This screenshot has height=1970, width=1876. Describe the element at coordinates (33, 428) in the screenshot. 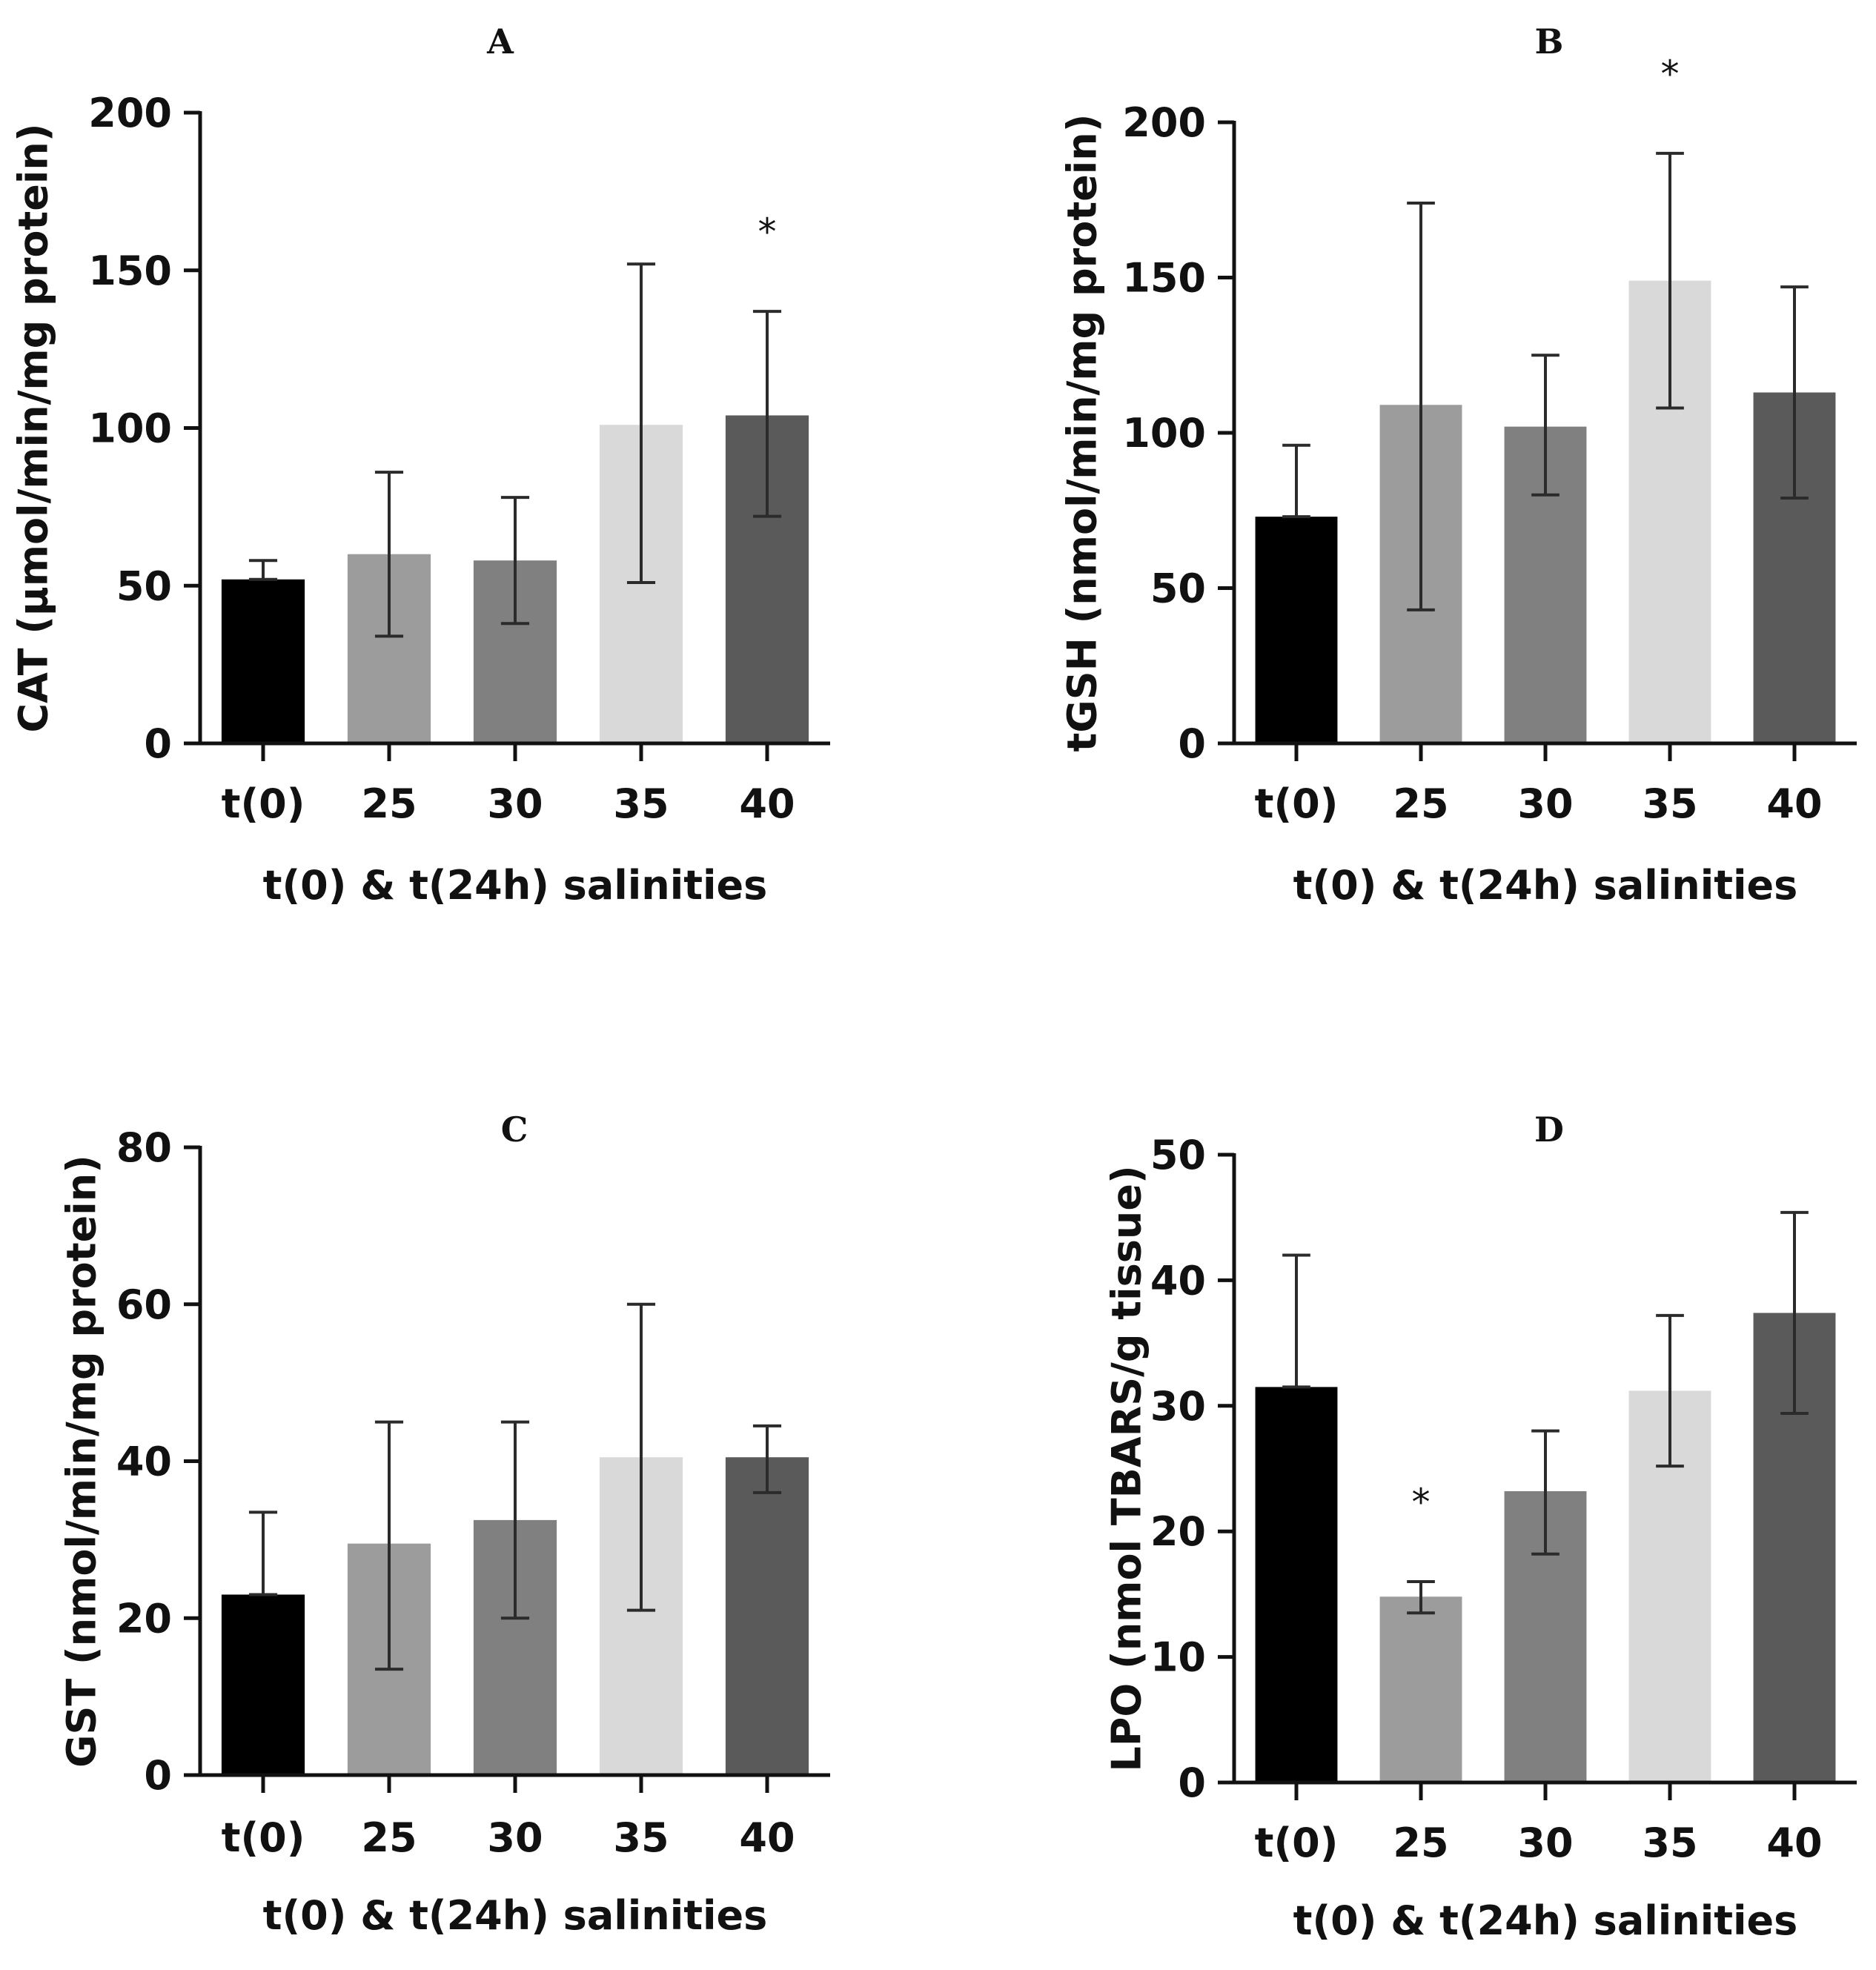

I see `y-axis-title: CAT (µmol/min/mg protein)` at that location.